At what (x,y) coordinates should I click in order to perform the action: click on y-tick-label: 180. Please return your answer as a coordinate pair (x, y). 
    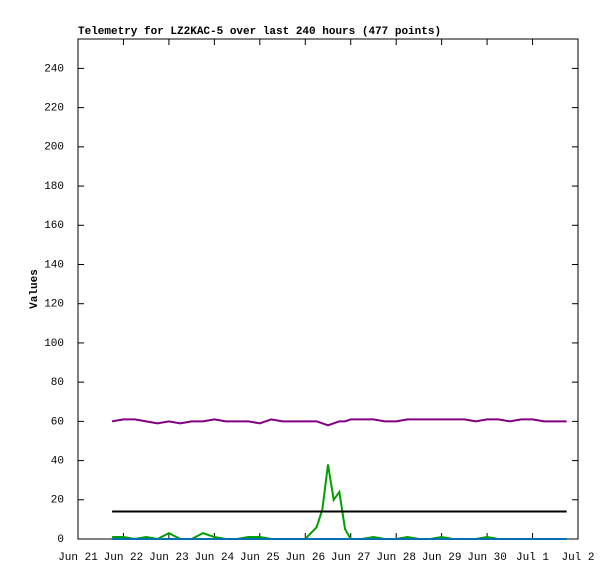
    Looking at the image, I should click on (54, 187).